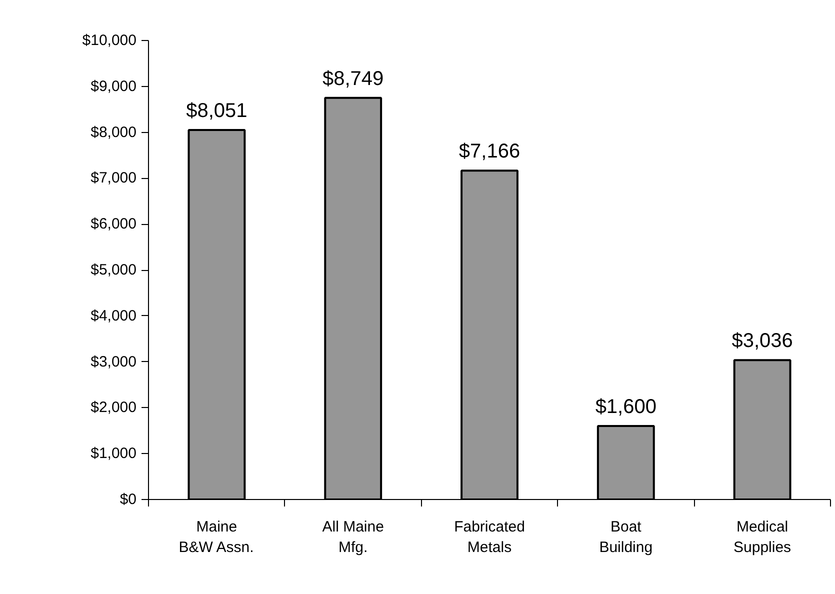 The image size is (835, 594). I want to click on x-tick-label: Medical Supplies, so click(763, 537).